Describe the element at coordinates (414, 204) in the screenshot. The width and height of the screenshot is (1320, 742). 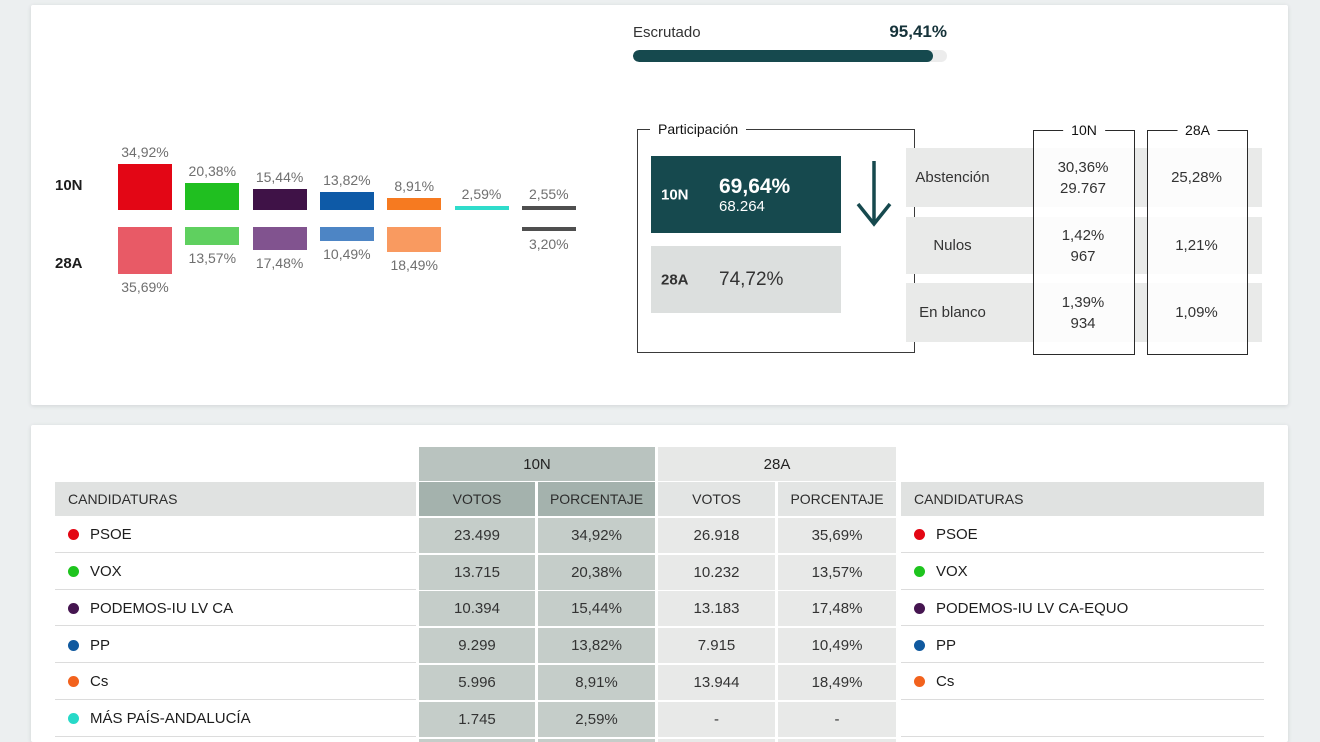
I see `bar-10n-cs` at that location.